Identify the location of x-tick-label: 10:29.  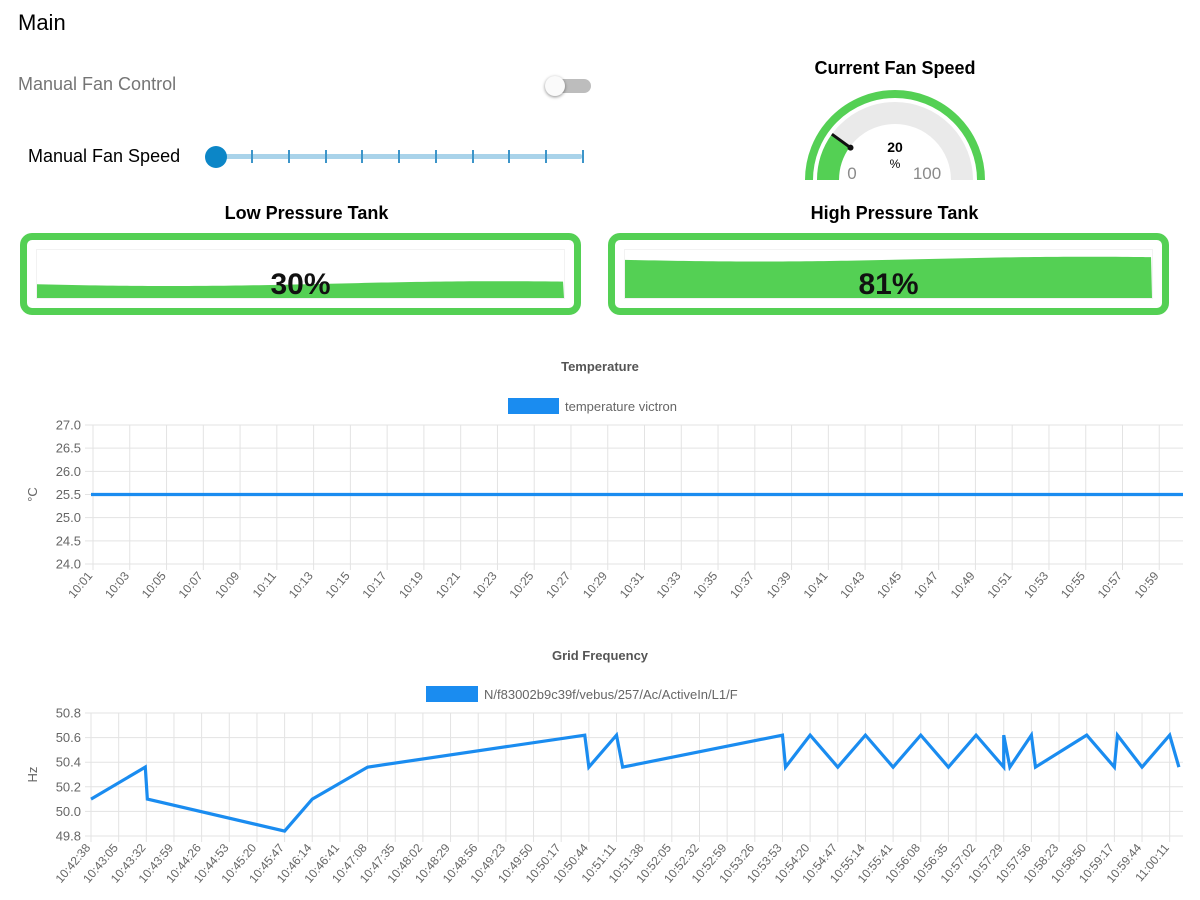
(595, 585).